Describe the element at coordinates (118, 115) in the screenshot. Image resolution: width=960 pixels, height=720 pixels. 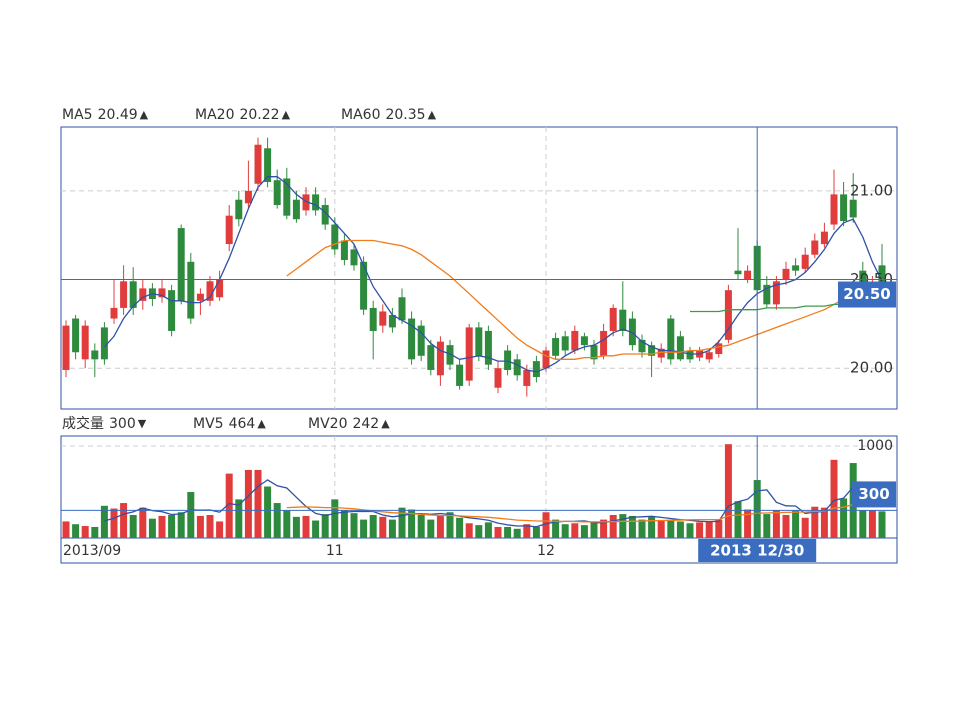
I see `legend-value: 20.49` at that location.